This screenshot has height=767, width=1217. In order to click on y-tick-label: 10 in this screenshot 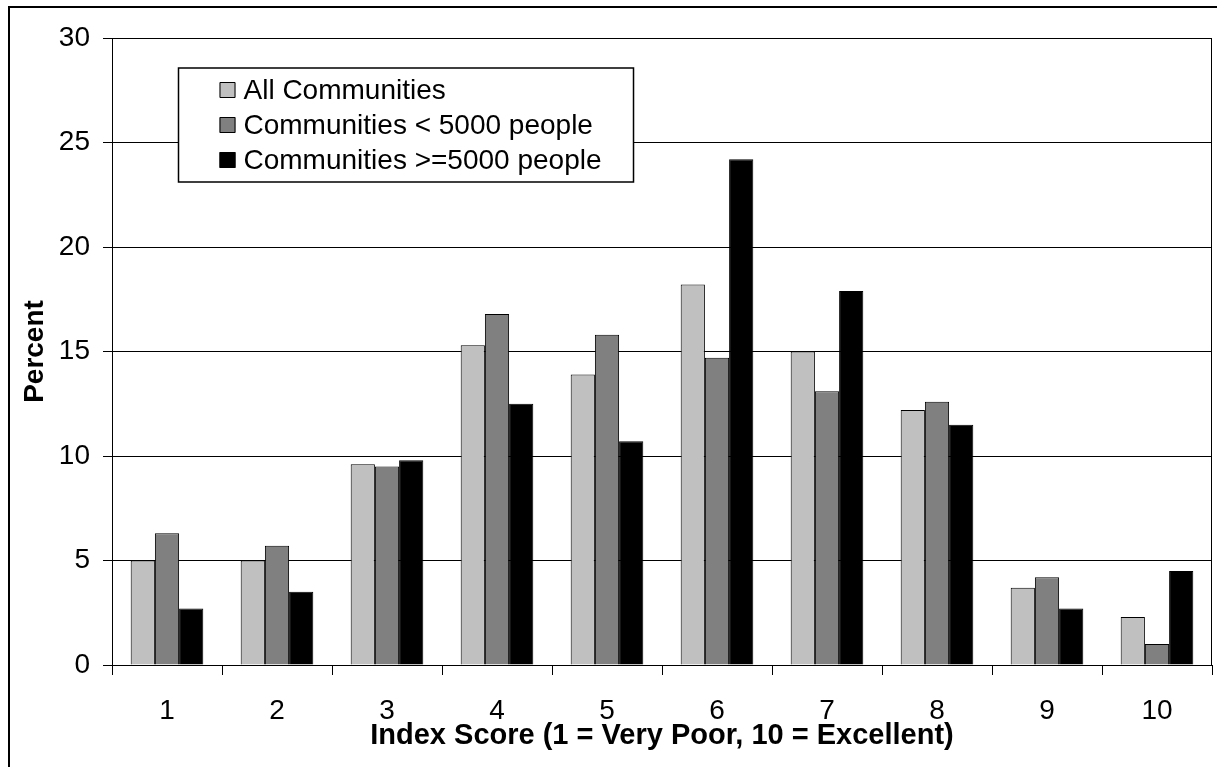, I will do `click(74, 454)`.